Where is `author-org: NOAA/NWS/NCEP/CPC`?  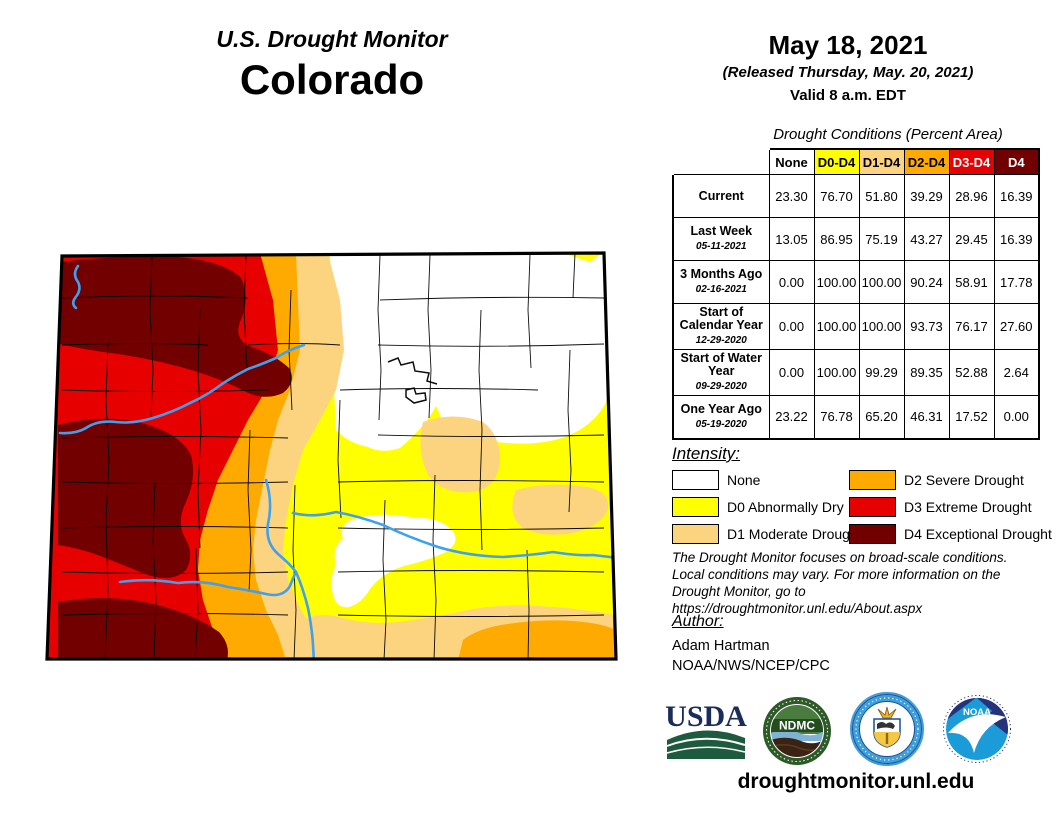 author-org: NOAA/NWS/NCEP/CPC is located at coordinates (751, 666).